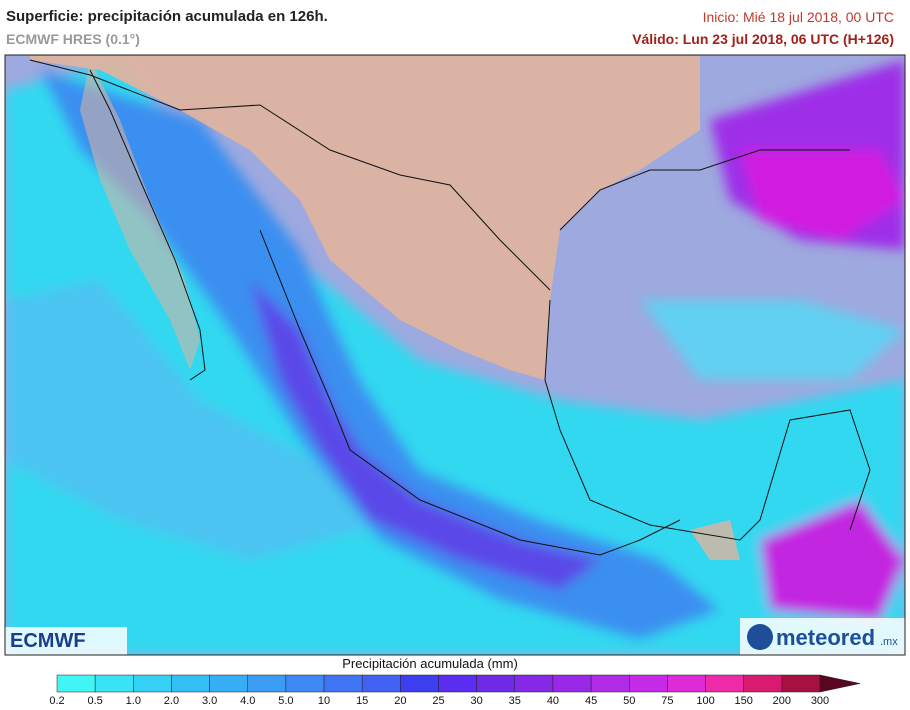 This screenshot has width=910, height=710. I want to click on meteored-suffix: .mx, so click(889, 642).